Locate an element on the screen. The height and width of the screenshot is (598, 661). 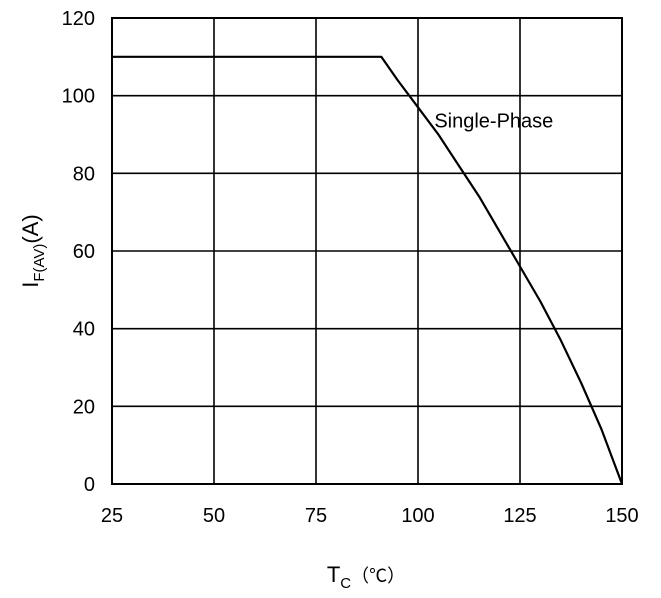
y-tick-label: 0 is located at coordinates (89, 485).